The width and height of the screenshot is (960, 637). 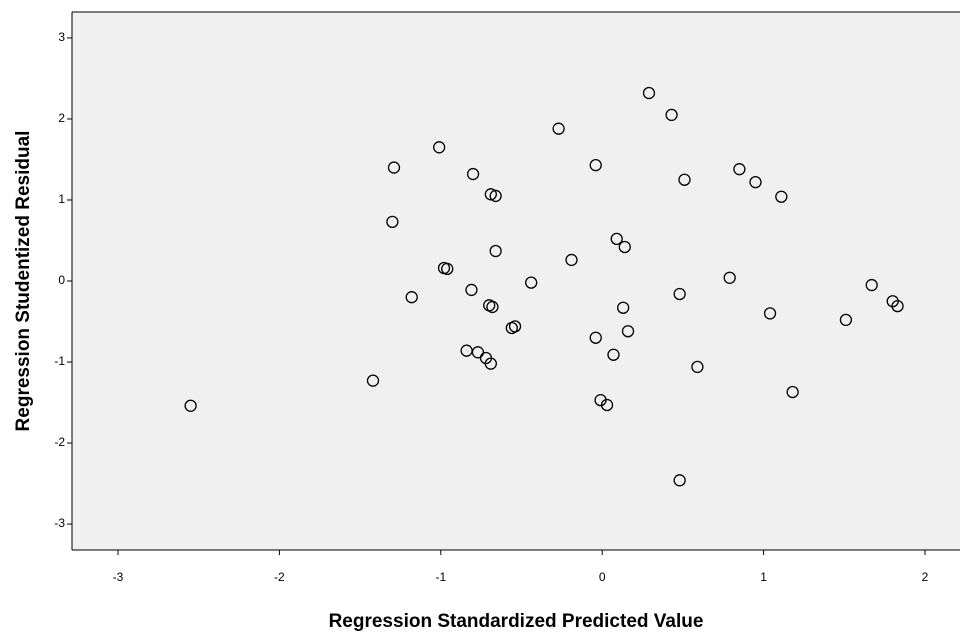 I want to click on x-tick-label: -1, so click(x=440, y=577).